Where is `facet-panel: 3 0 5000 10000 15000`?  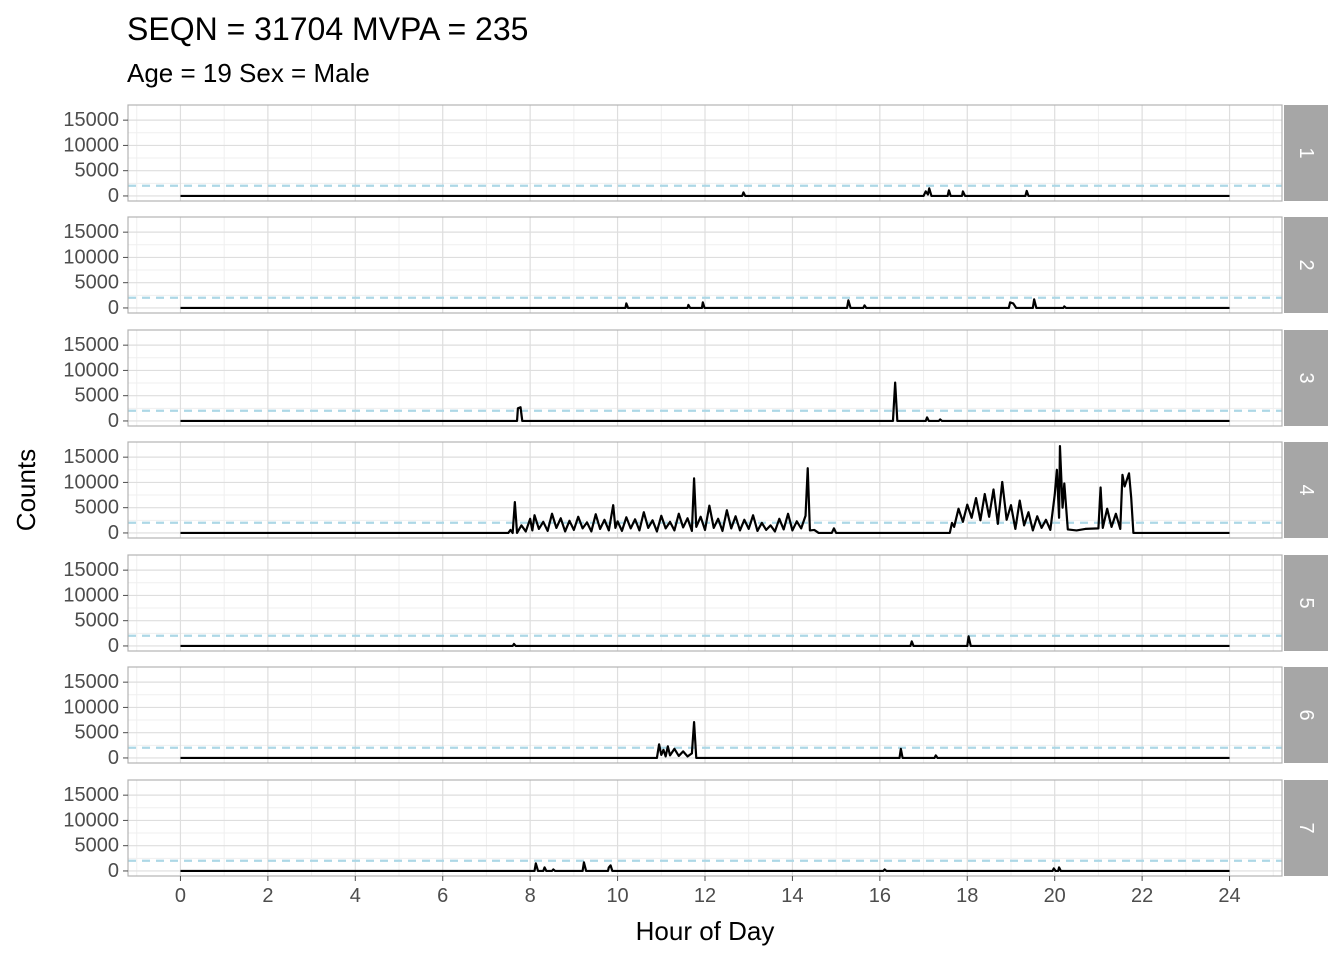 facet-panel: 3 0 5000 10000 15000 is located at coordinates (695, 380).